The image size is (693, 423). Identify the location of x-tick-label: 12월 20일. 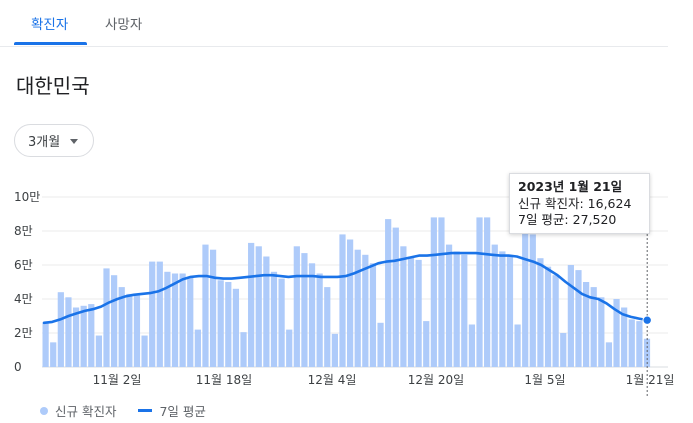
(436, 380).